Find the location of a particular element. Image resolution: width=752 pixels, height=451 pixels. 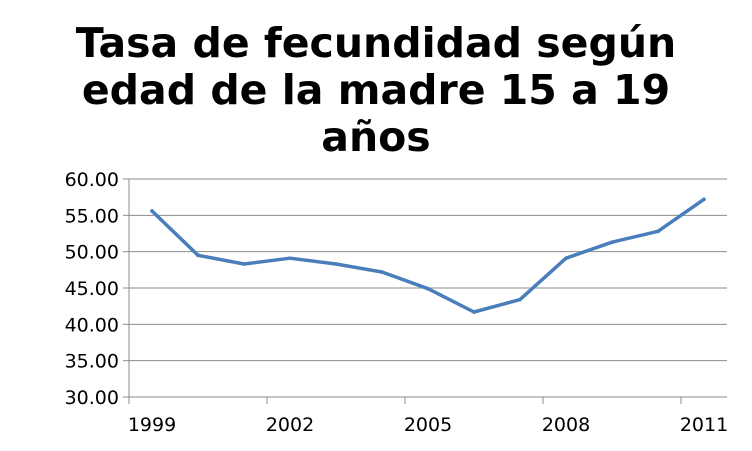

x-tick-label: 2011 is located at coordinates (704, 425).